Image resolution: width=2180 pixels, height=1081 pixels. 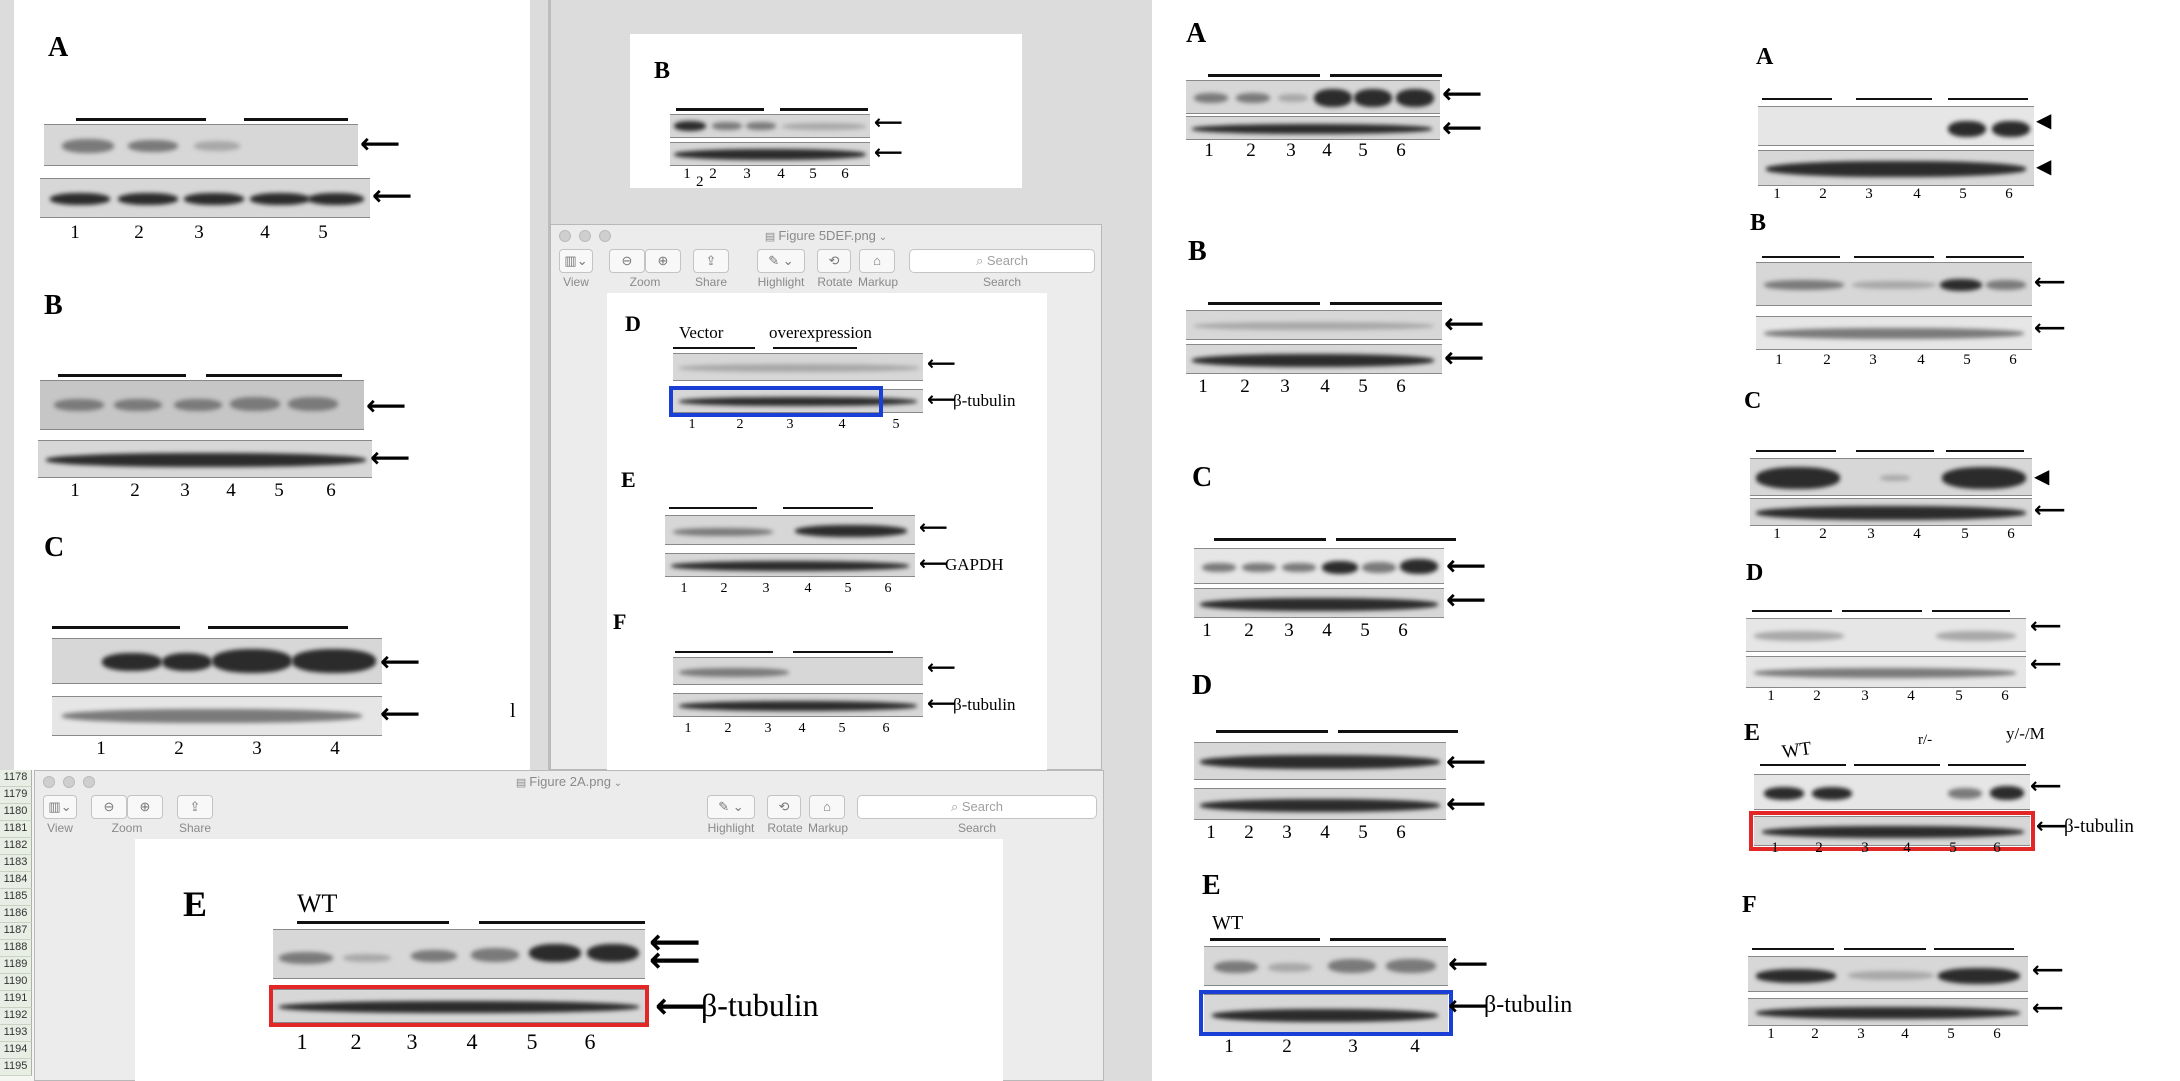 I want to click on document-icon: ▤, so click(x=522, y=783).